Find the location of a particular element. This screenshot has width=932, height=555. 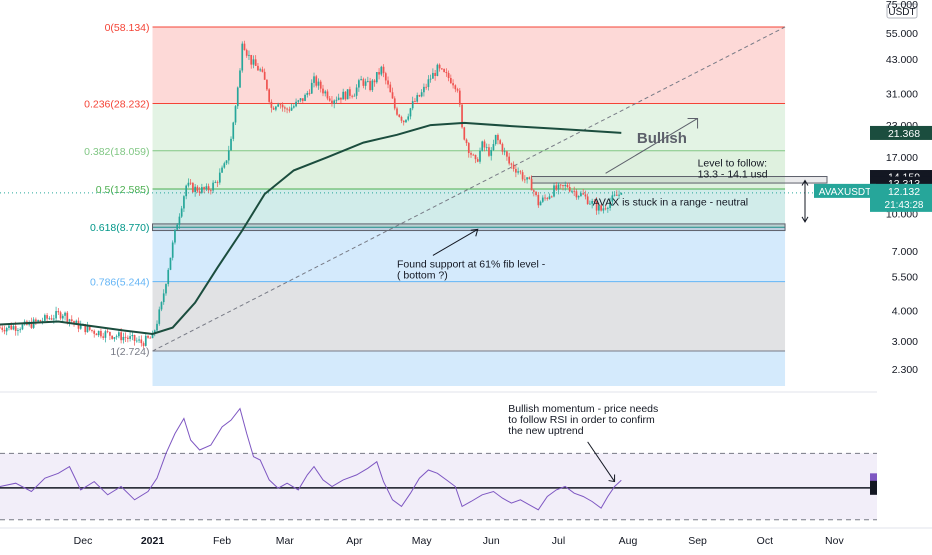

price-scale-unit: USDT is located at coordinates (902, 11).